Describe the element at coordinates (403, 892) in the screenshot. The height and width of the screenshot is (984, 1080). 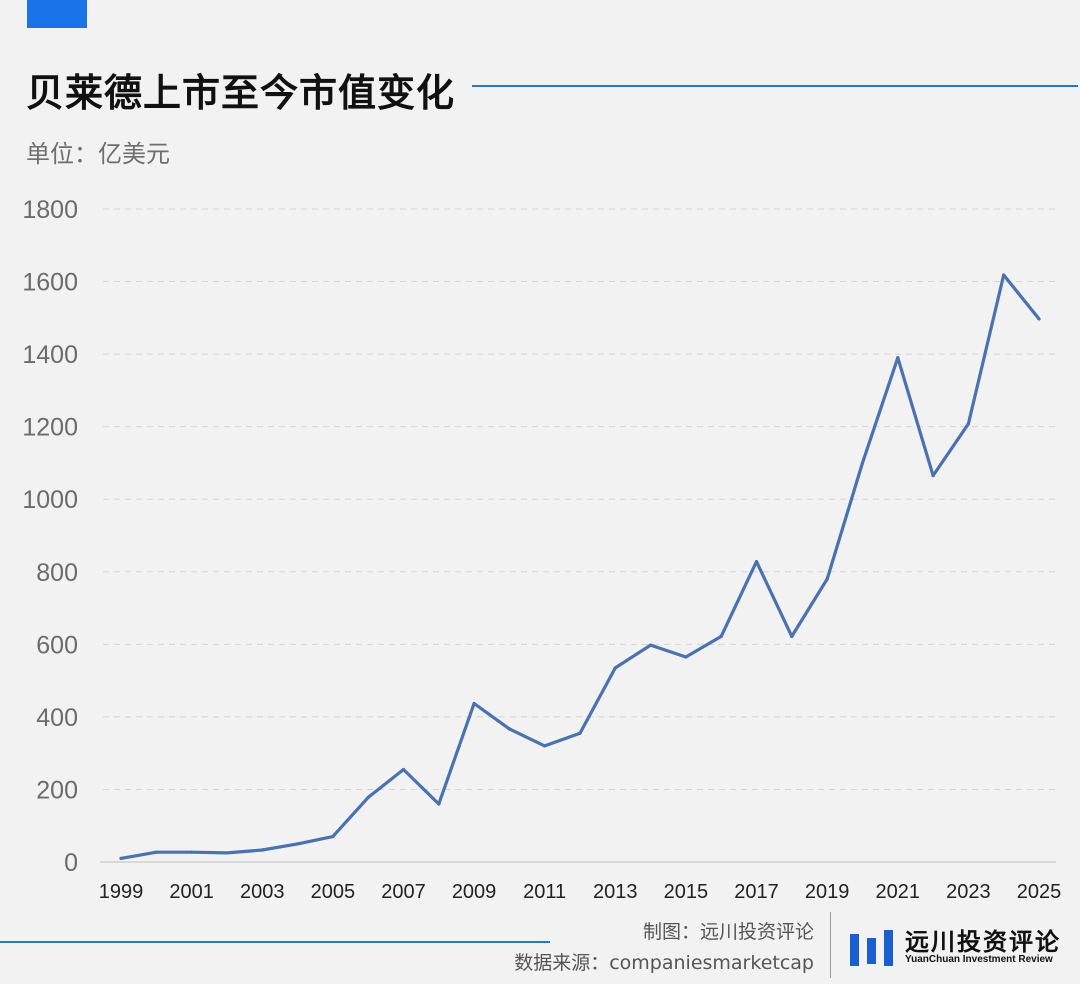
I see `x-tick-label: 2007` at that location.